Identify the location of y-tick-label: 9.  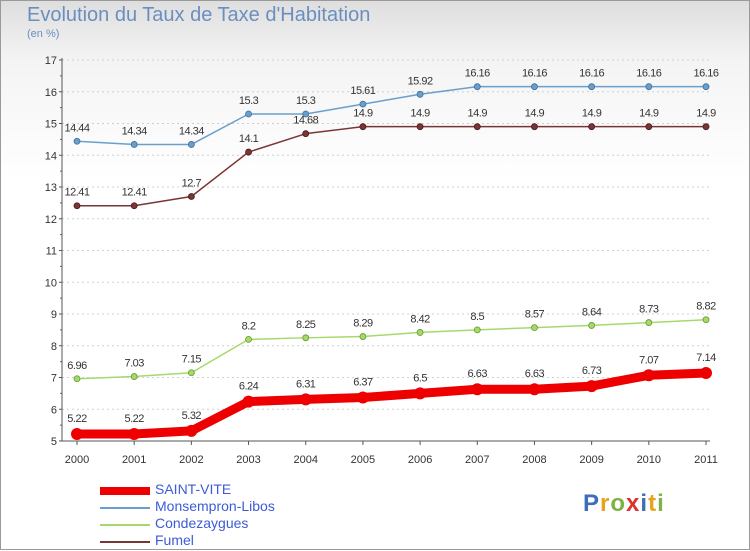
(54, 315).